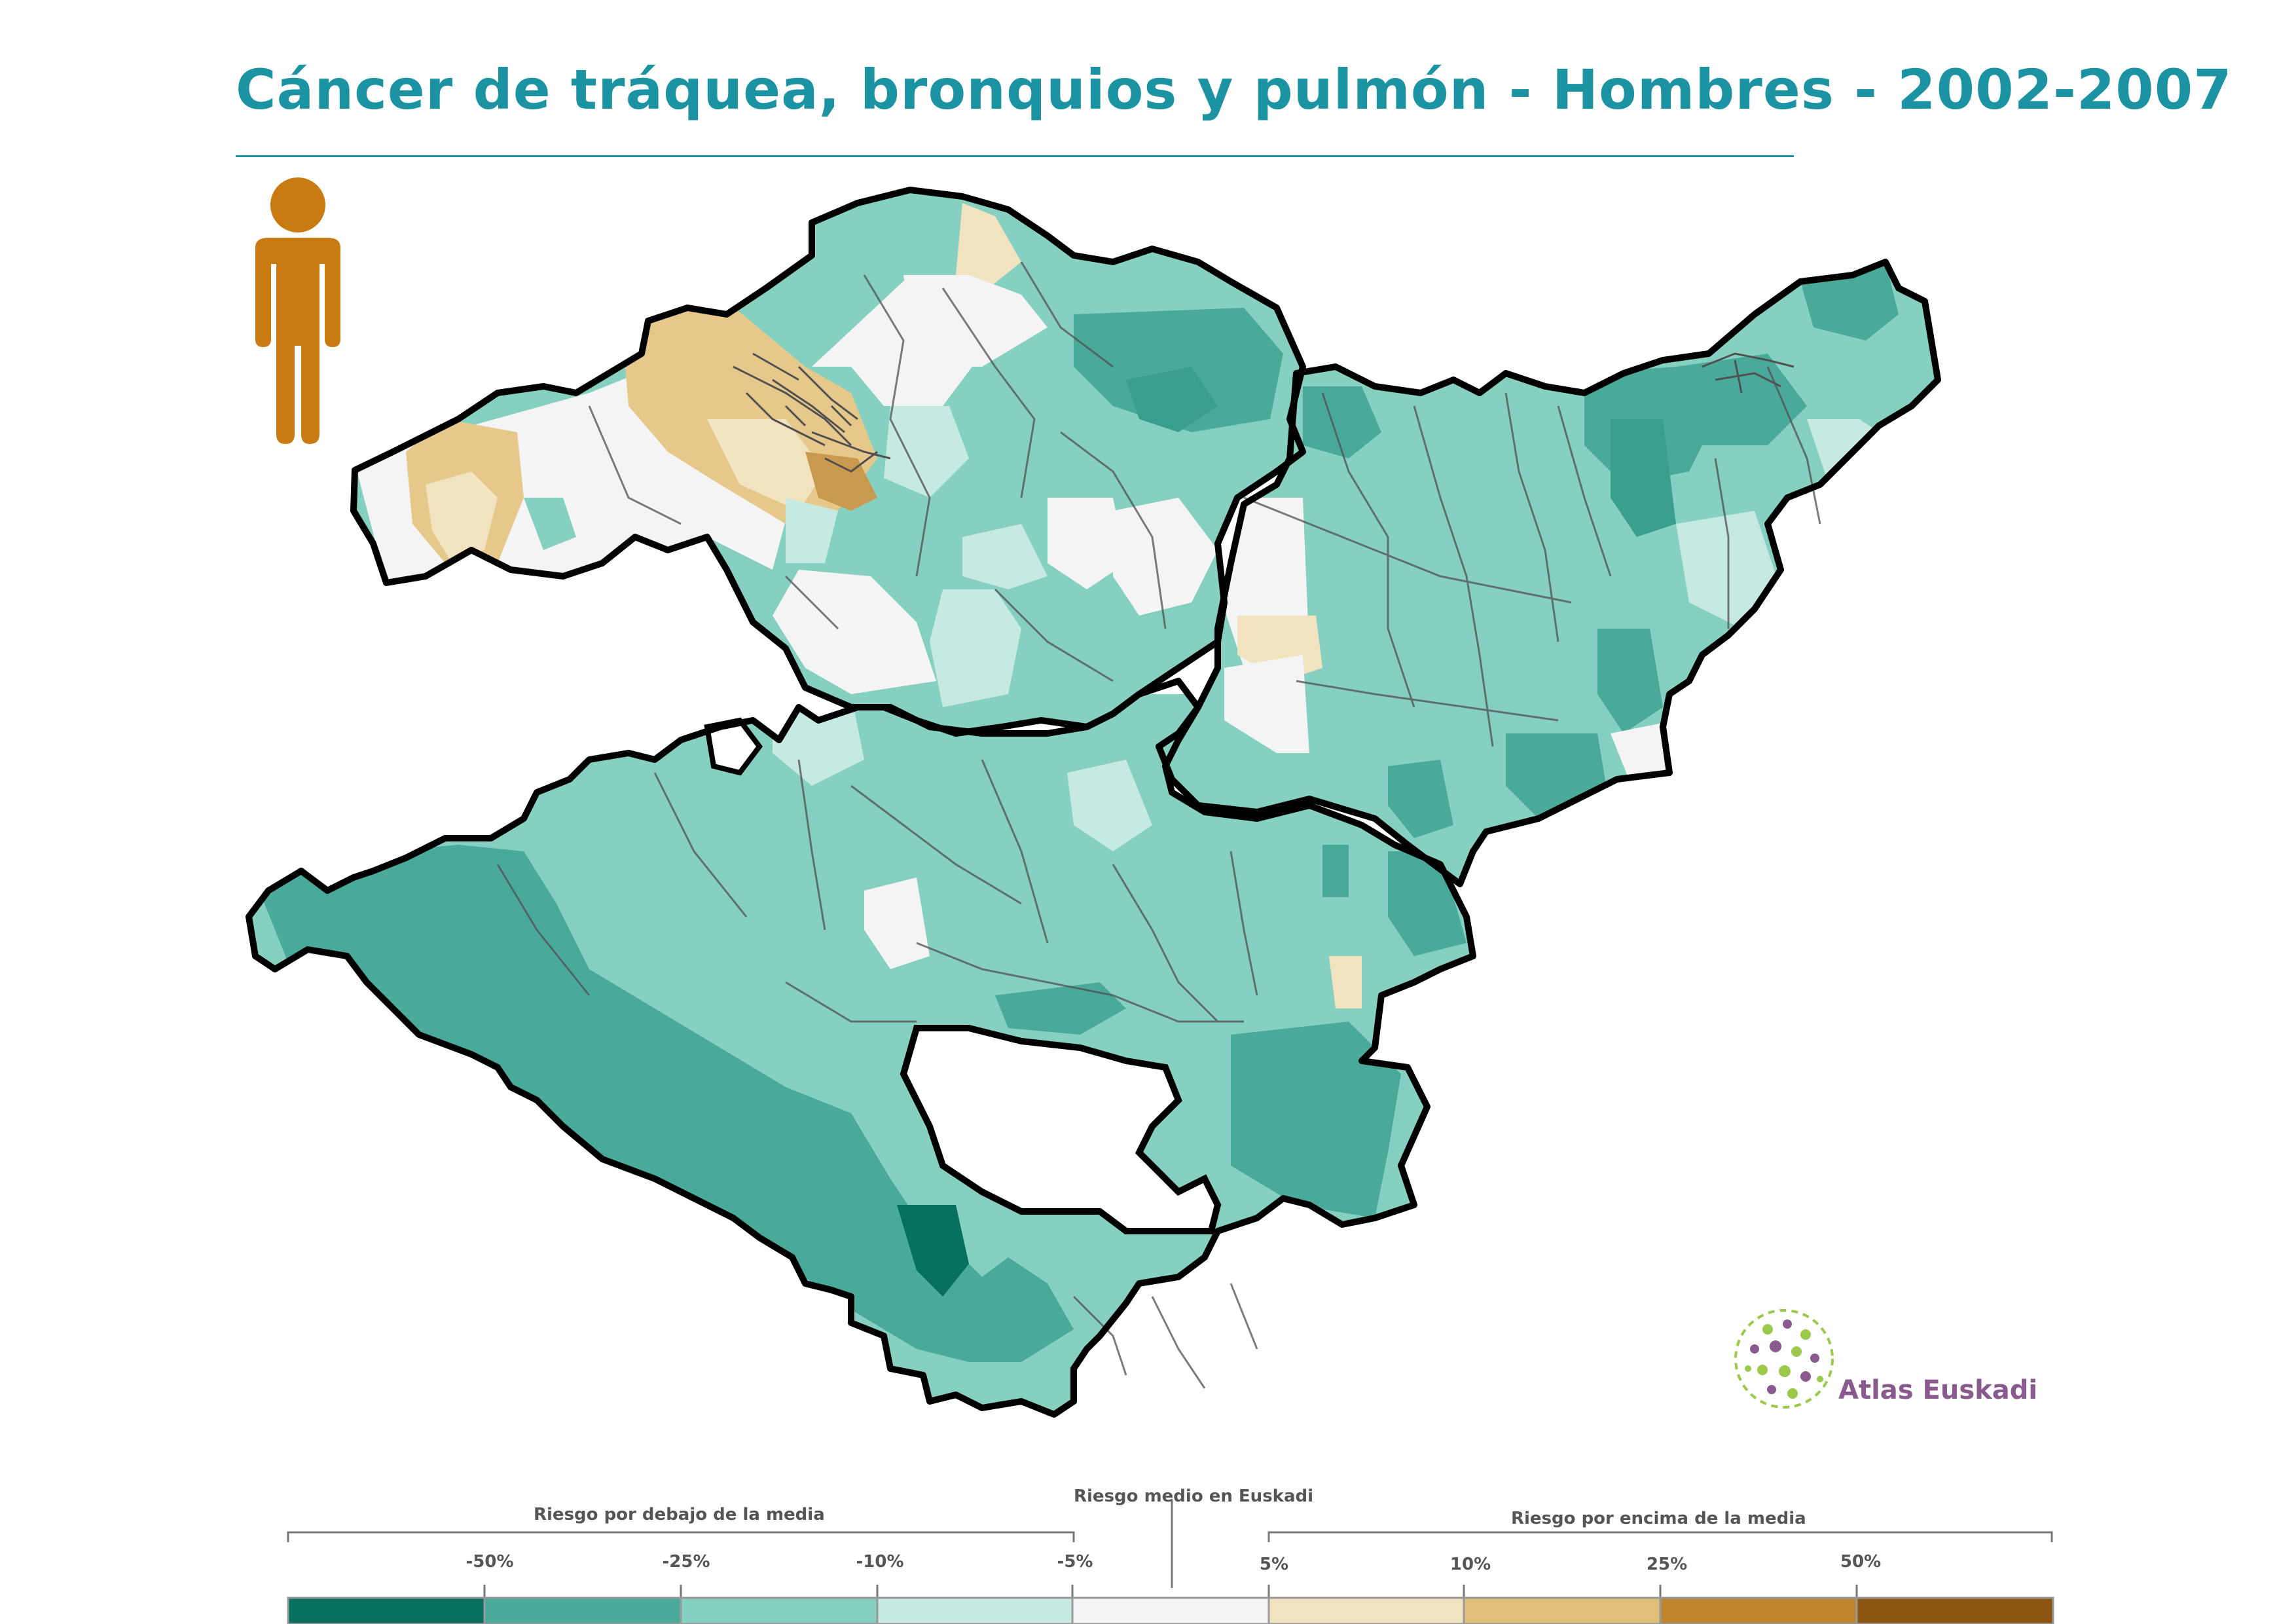 The width and height of the screenshot is (2296, 1624). Describe the element at coordinates (926, 452) in the screenshot. I see `region-derio` at that location.